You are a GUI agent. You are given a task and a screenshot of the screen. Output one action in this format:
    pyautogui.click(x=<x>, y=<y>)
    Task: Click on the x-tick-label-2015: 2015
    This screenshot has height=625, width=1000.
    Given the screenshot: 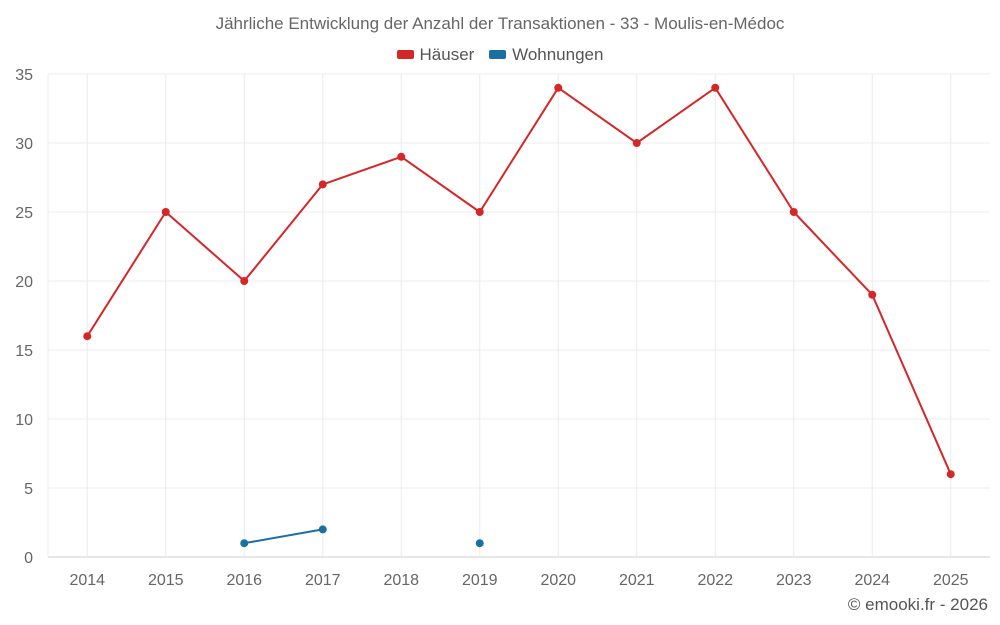 What is the action you would take?
    pyautogui.click(x=166, y=580)
    